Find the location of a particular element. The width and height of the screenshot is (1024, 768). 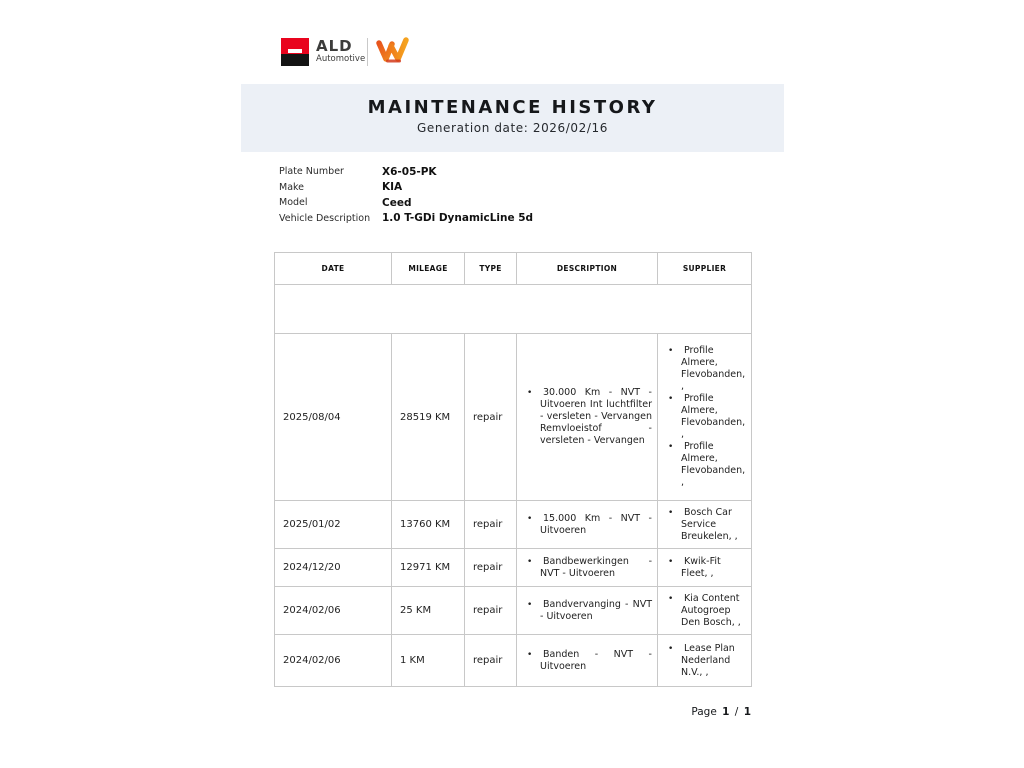

make-label: Make is located at coordinates (292, 187).